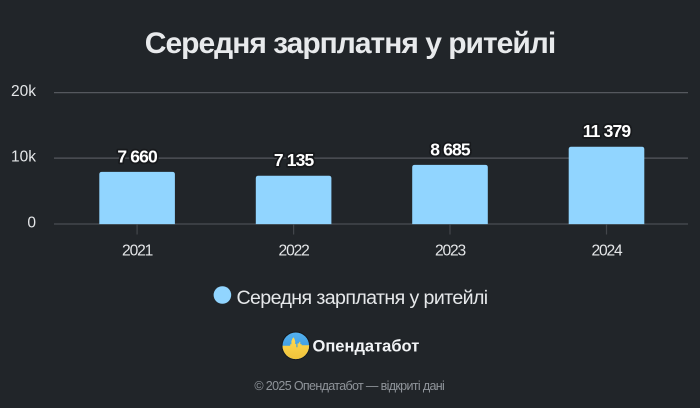  Describe the element at coordinates (23, 91) in the screenshot. I see `svg-text: 20k` at that location.